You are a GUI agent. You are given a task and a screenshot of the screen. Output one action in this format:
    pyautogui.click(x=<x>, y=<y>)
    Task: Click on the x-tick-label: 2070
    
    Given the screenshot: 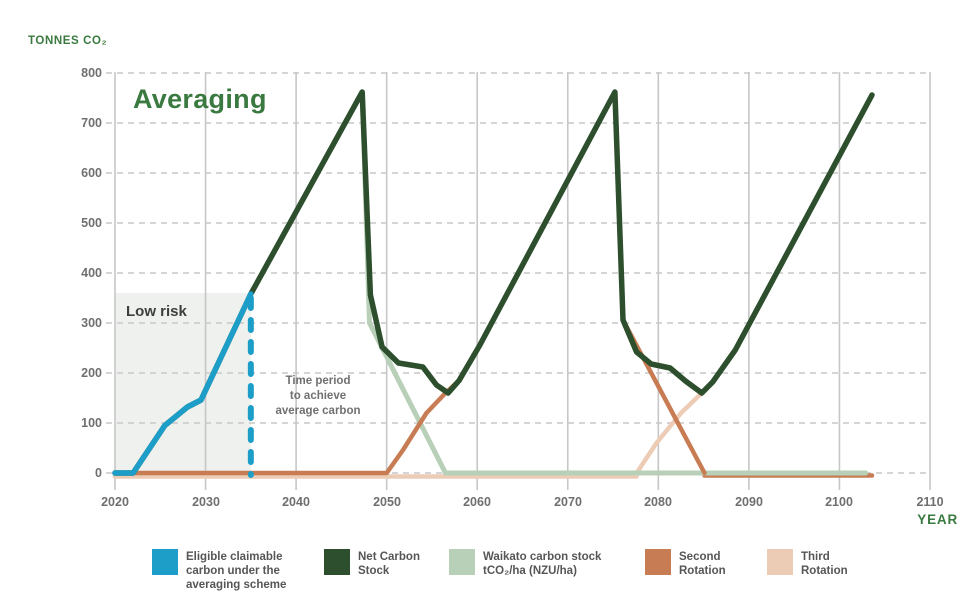 What is the action you would take?
    pyautogui.click(x=568, y=502)
    